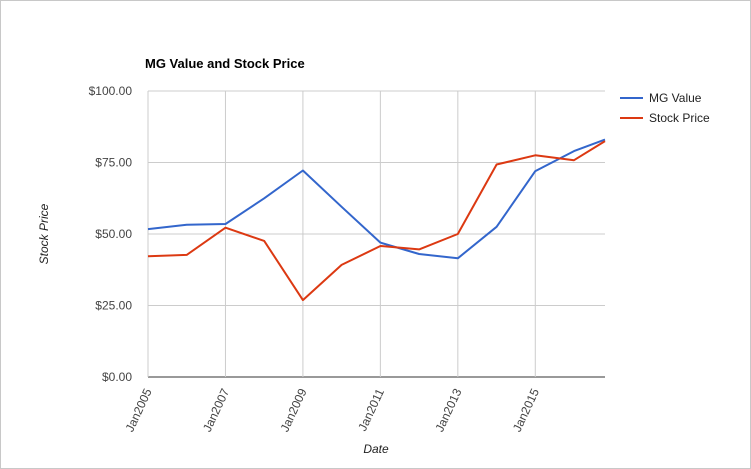  Describe the element at coordinates (665, 108) in the screenshot. I see `legend: MG Value Stock Price` at that location.